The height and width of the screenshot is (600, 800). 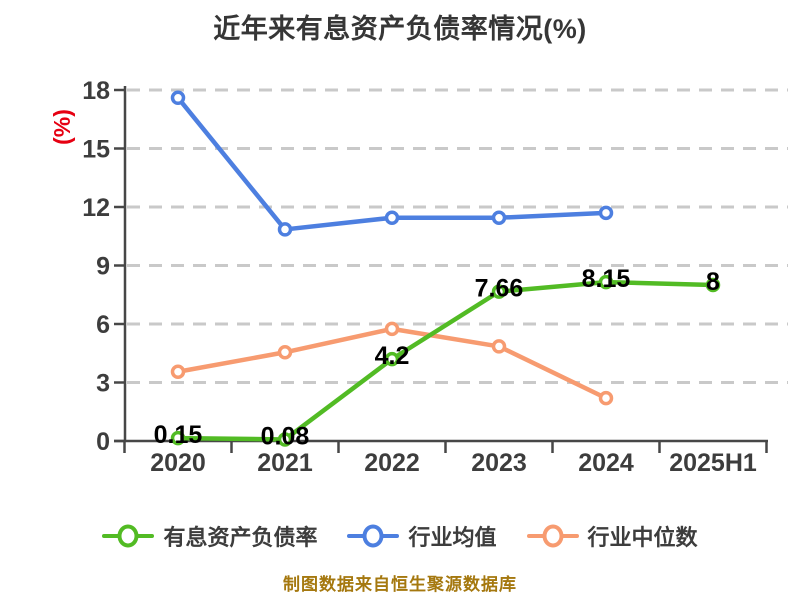 What do you see at coordinates (103, 384) in the screenshot?
I see `y-tick-label: 3` at bounding box center [103, 384].